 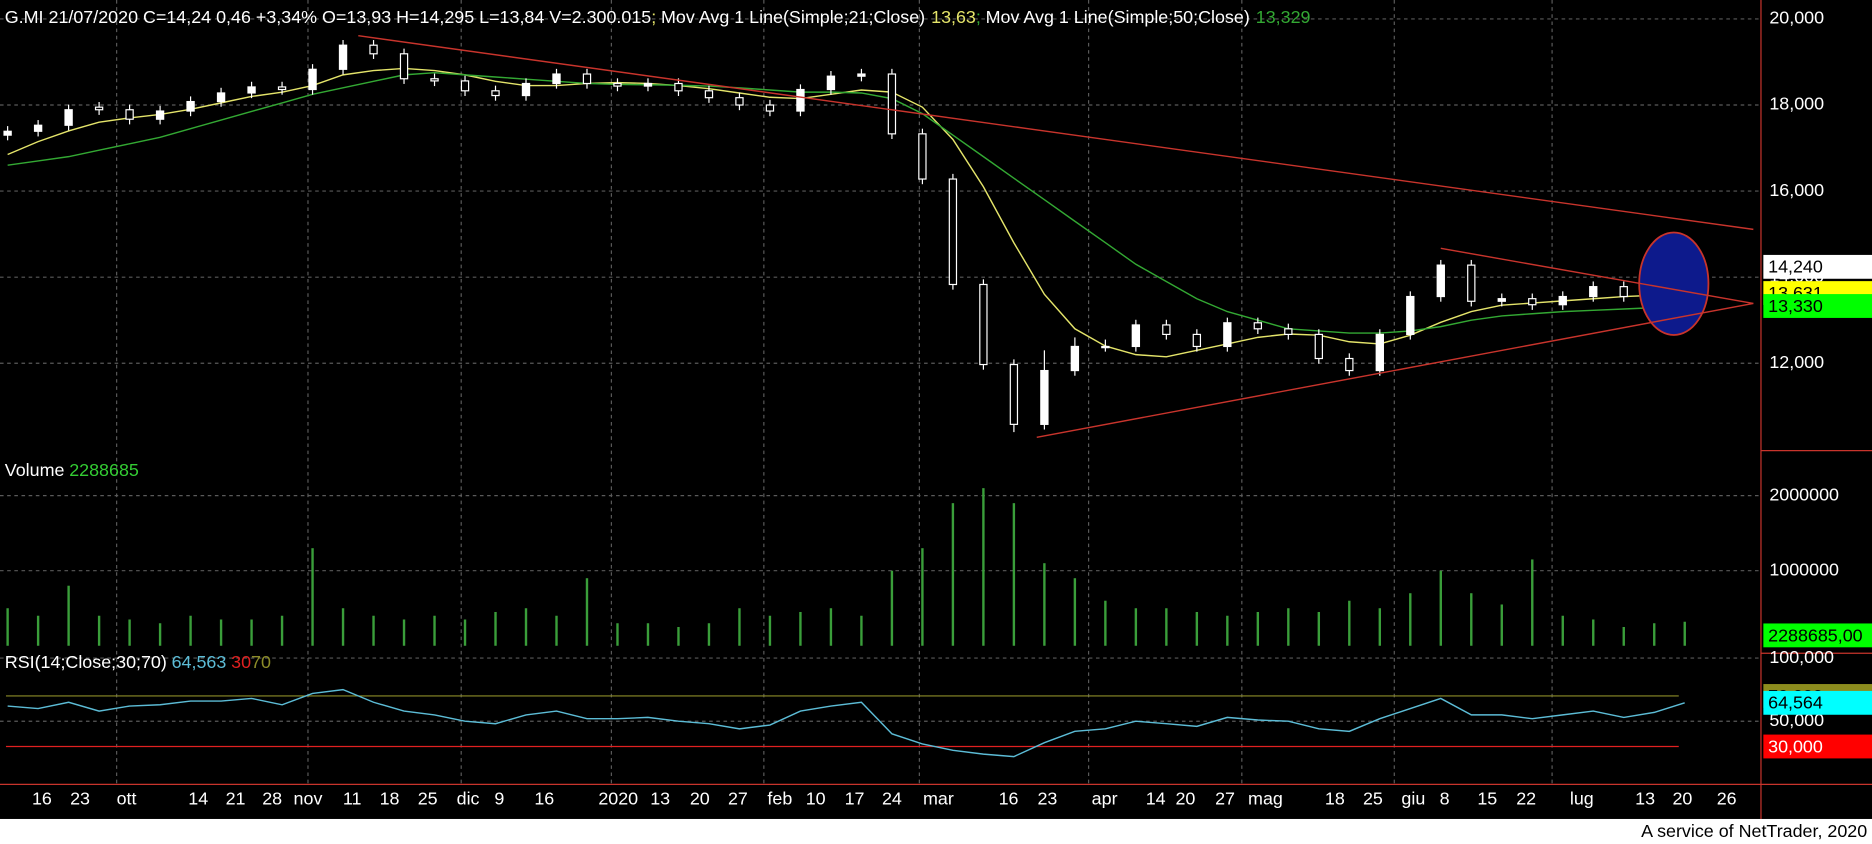 I want to click on x-tick-label: apr, so click(x=1105, y=799).